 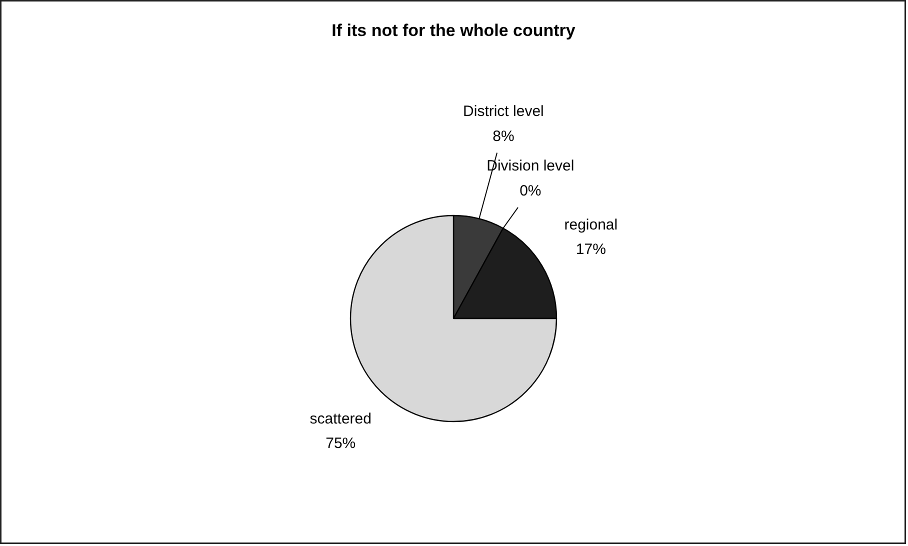 I want to click on text: 0%, so click(x=531, y=191).